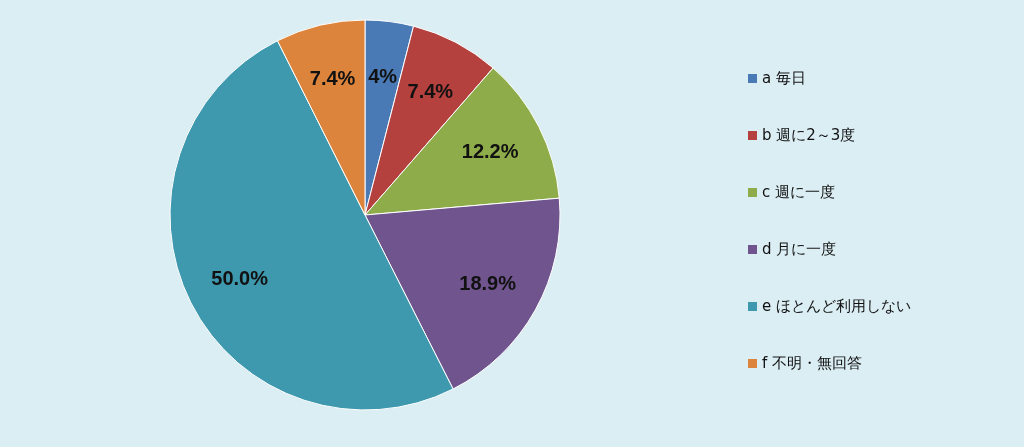  What do you see at coordinates (784, 78) in the screenshot?
I see `legend-label: a 毎日` at bounding box center [784, 78].